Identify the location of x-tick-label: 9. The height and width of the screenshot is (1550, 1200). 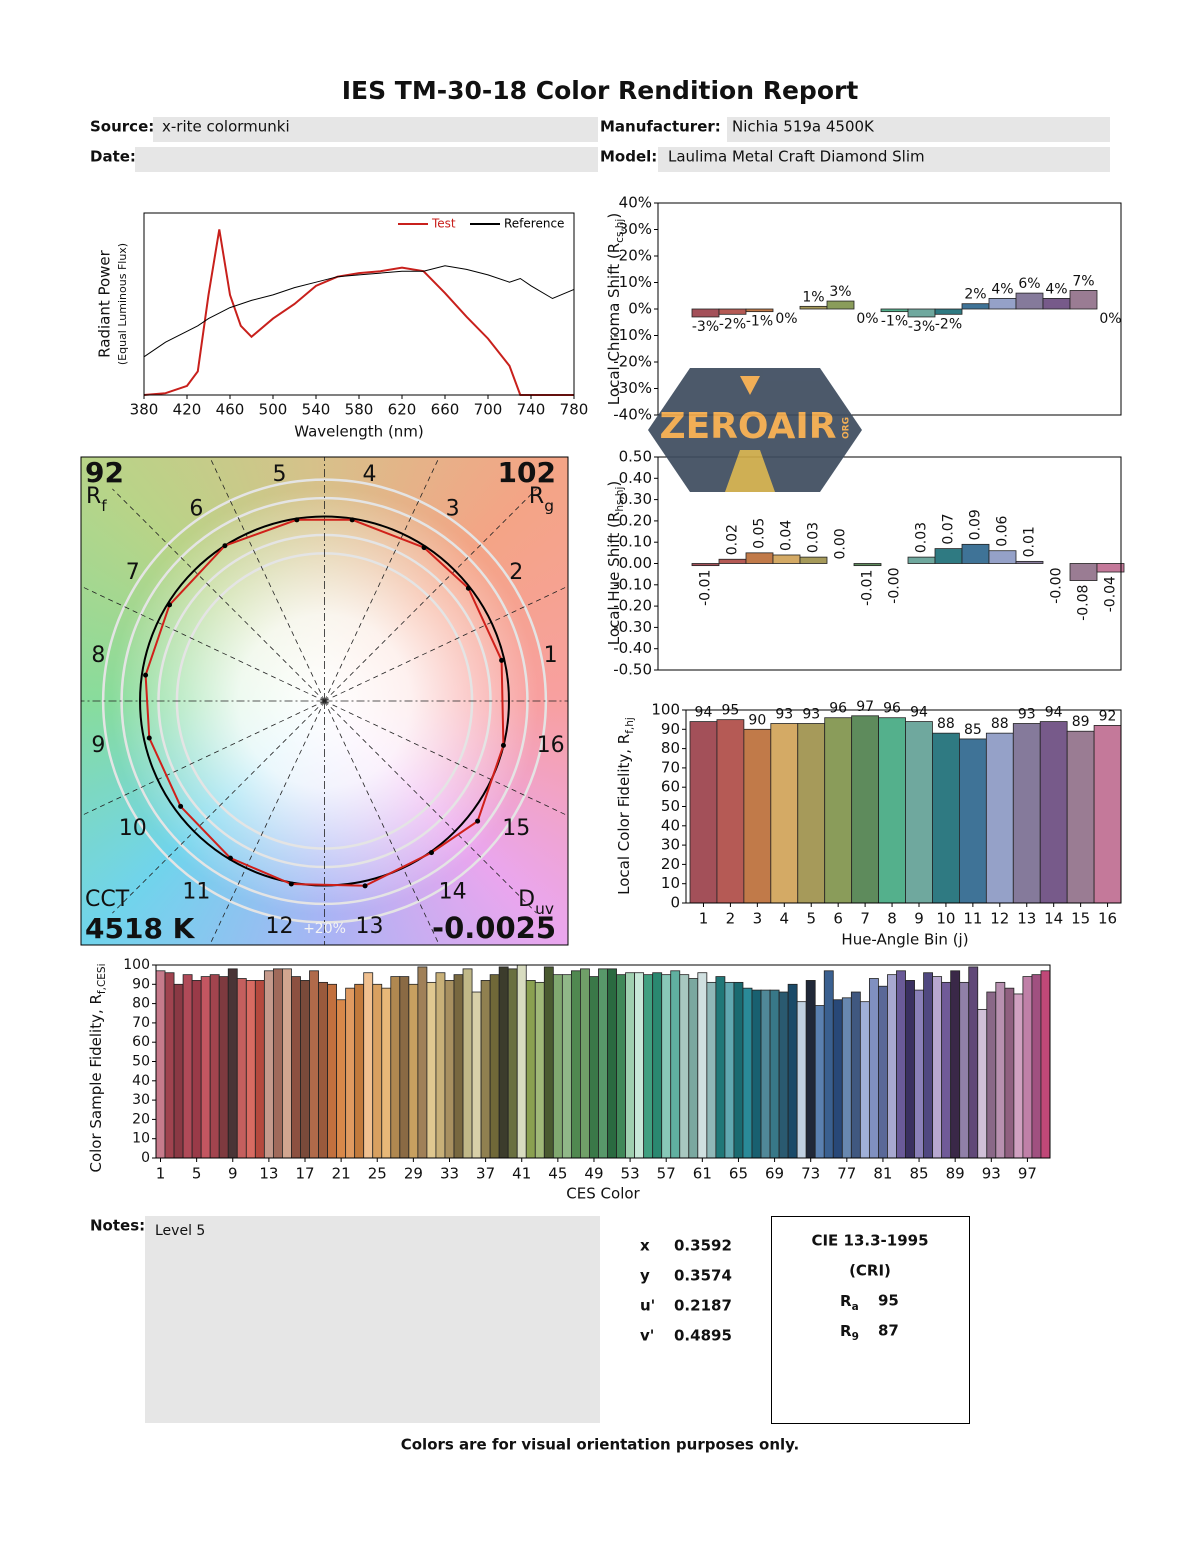
(233, 1174).